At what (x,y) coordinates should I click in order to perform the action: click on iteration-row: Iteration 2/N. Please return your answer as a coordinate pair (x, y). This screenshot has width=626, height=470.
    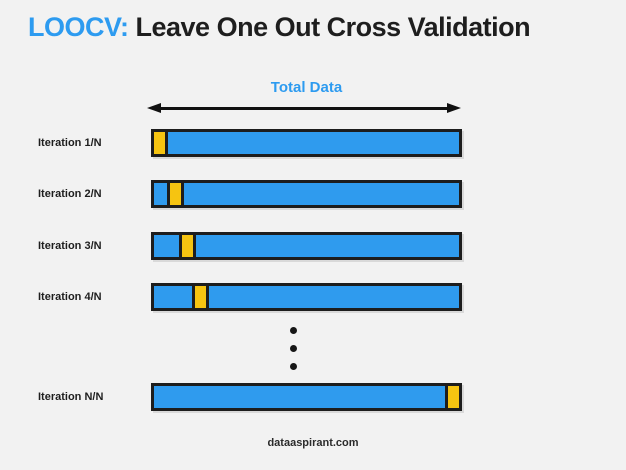
    Looking at the image, I should click on (313, 194).